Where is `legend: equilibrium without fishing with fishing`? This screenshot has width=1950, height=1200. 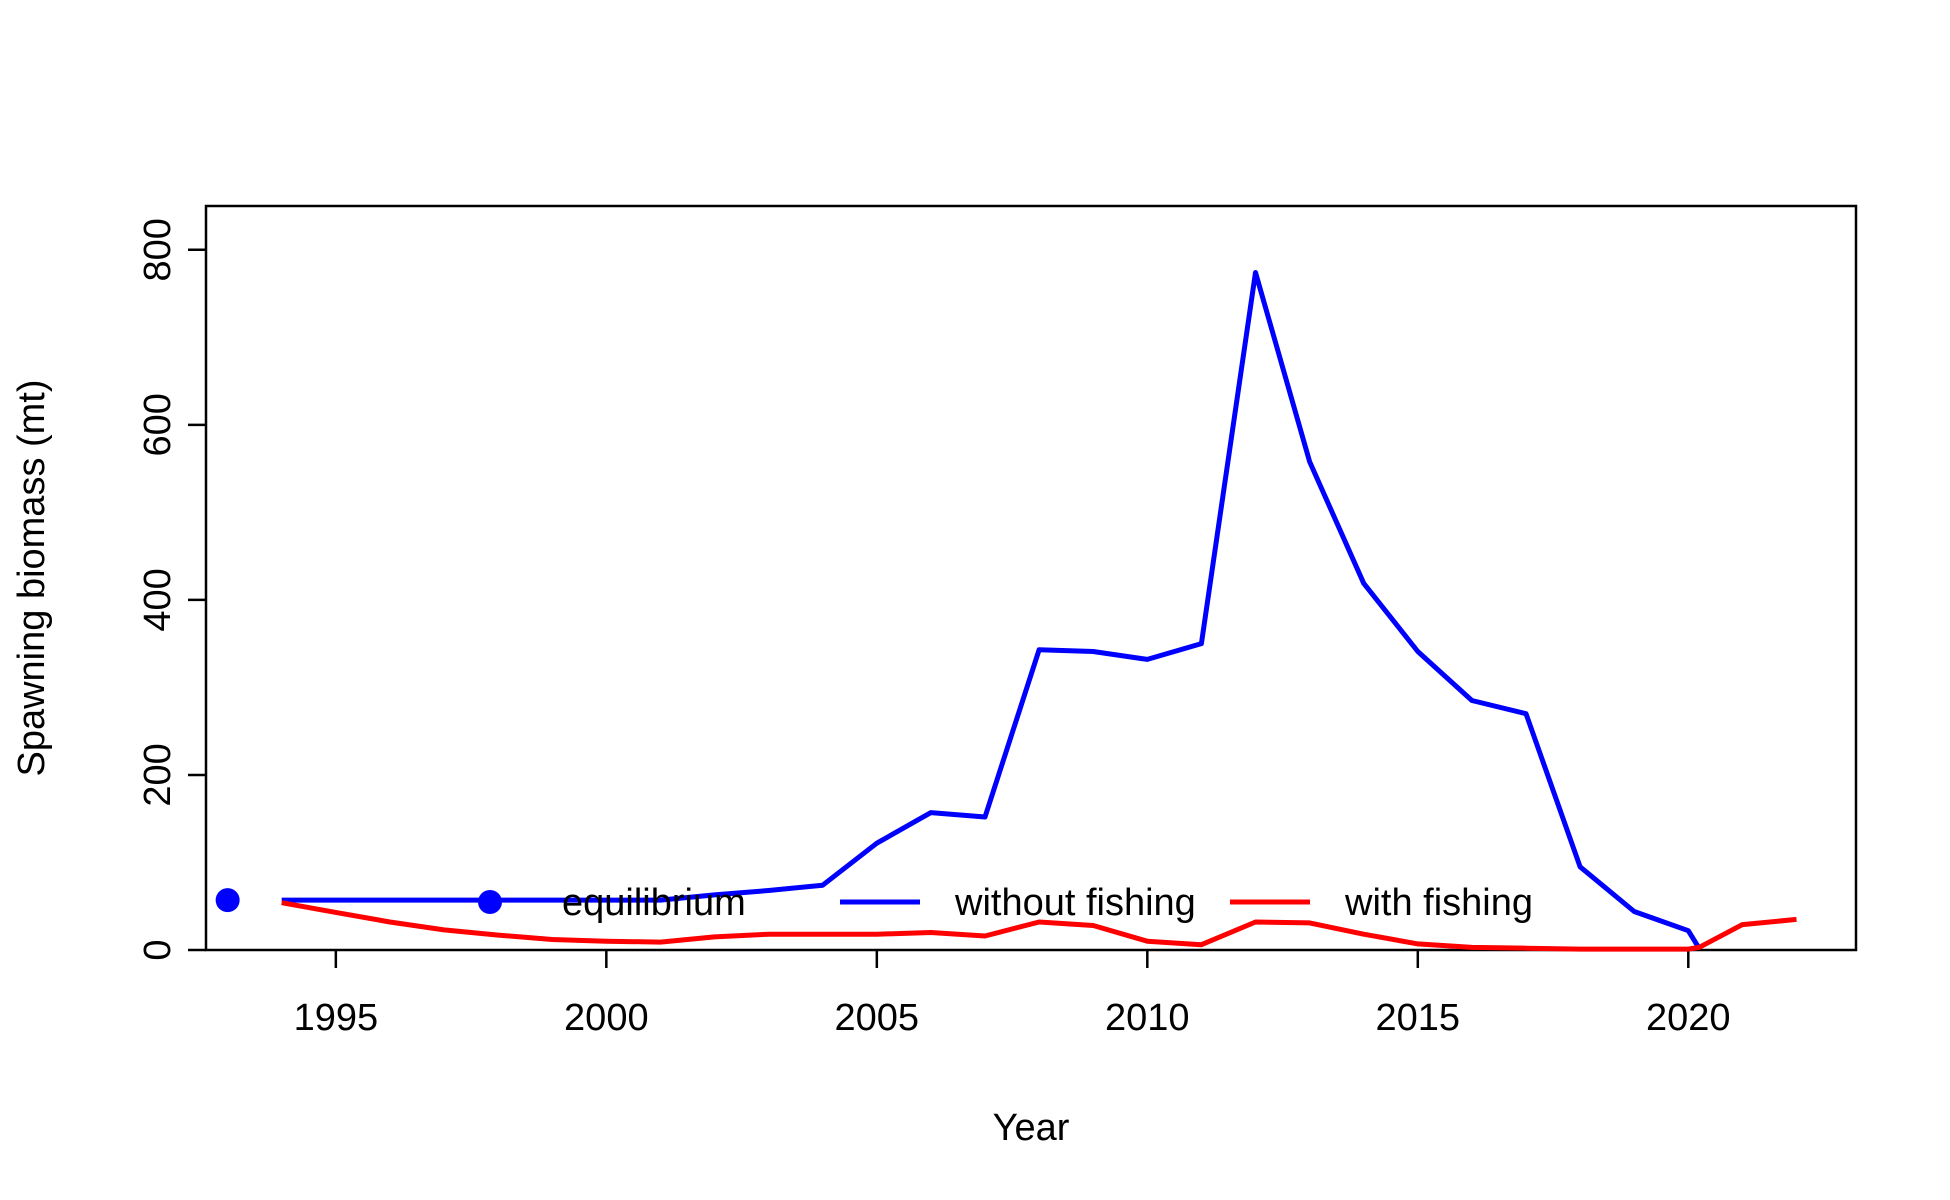
legend: equilibrium without fishing with fishing is located at coordinates (1005, 903).